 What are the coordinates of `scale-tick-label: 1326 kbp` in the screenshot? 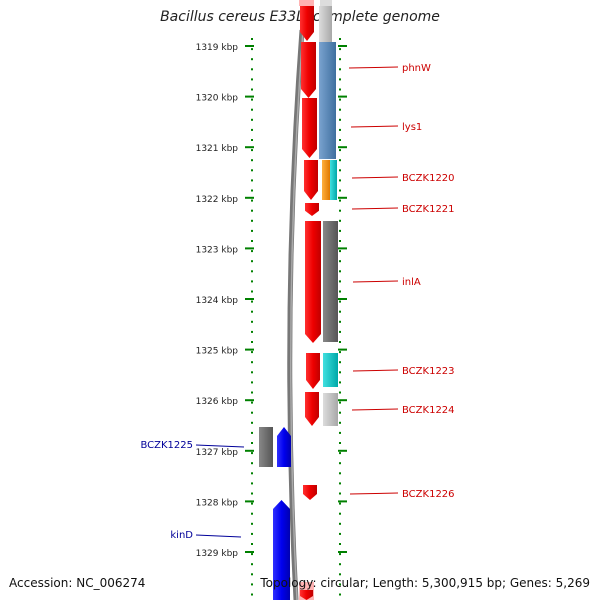 It's located at (217, 402).